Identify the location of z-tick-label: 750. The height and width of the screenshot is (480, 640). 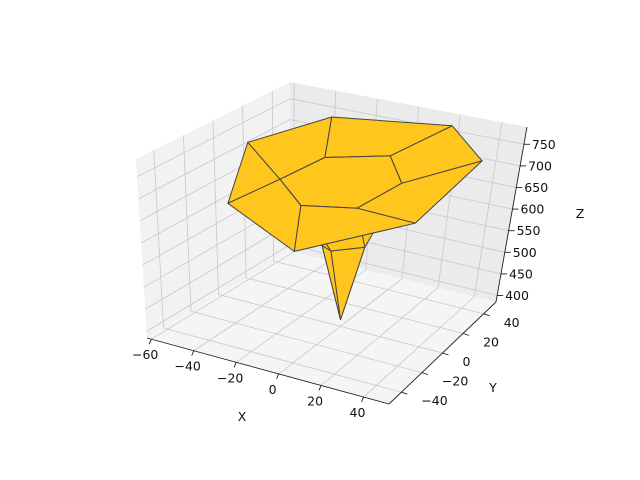
(544, 144).